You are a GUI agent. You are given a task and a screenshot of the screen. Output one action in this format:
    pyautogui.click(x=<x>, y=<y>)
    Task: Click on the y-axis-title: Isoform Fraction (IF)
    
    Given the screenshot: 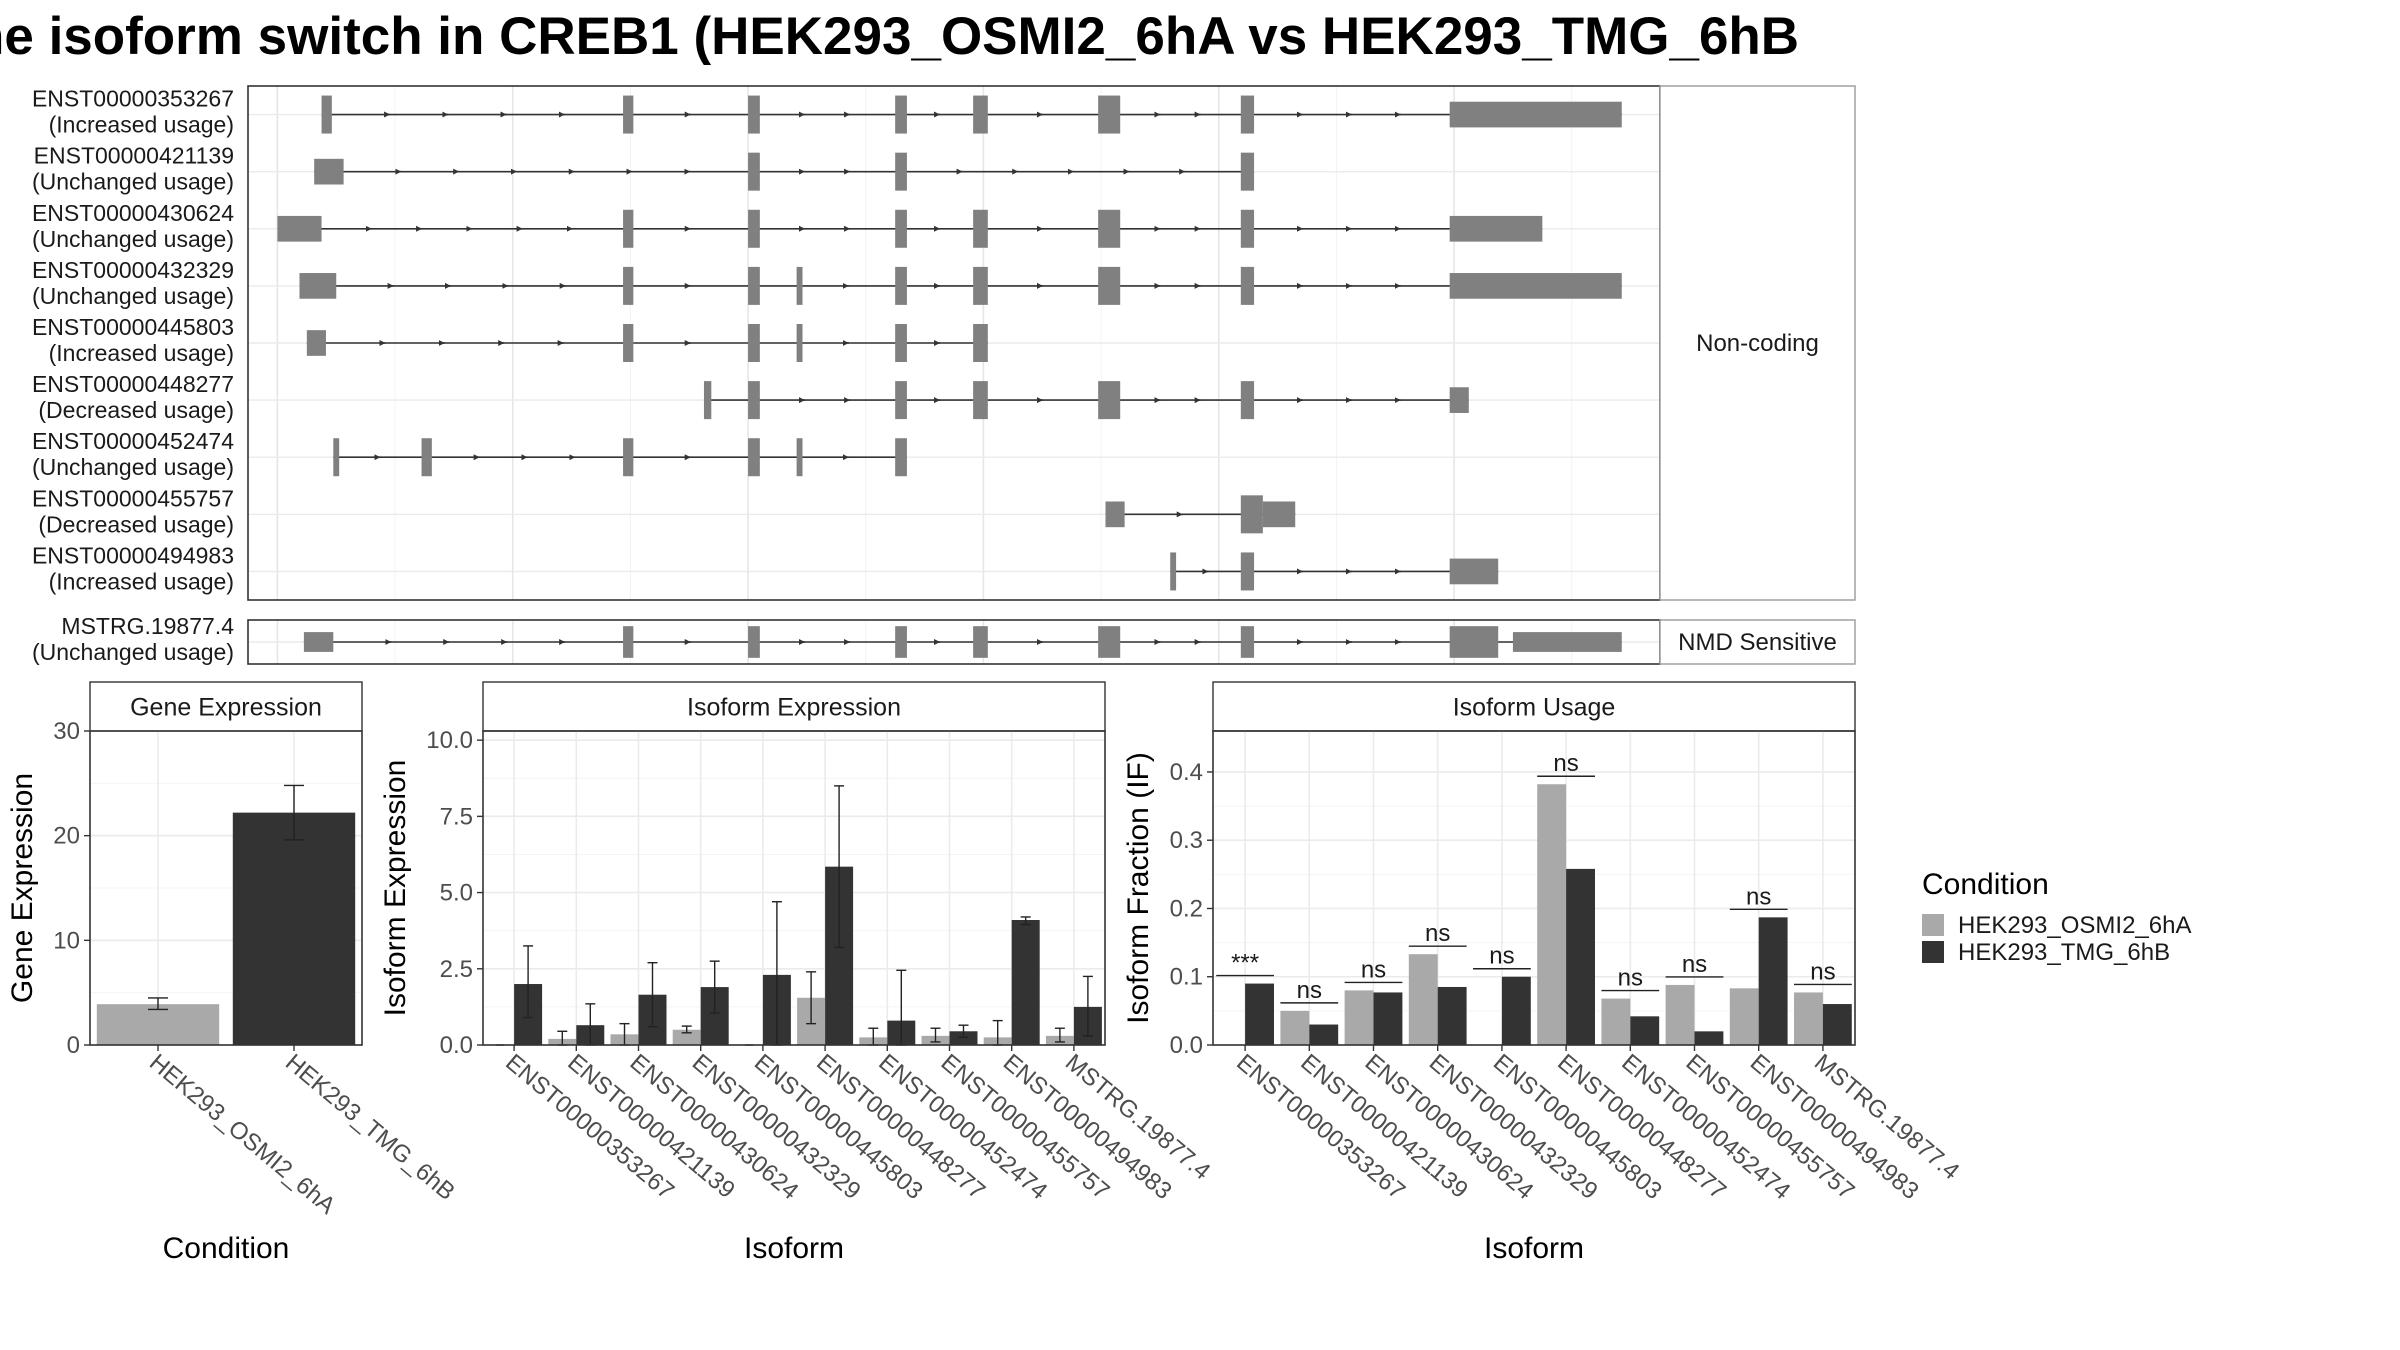 What is the action you would take?
    pyautogui.click(x=1138, y=888)
    